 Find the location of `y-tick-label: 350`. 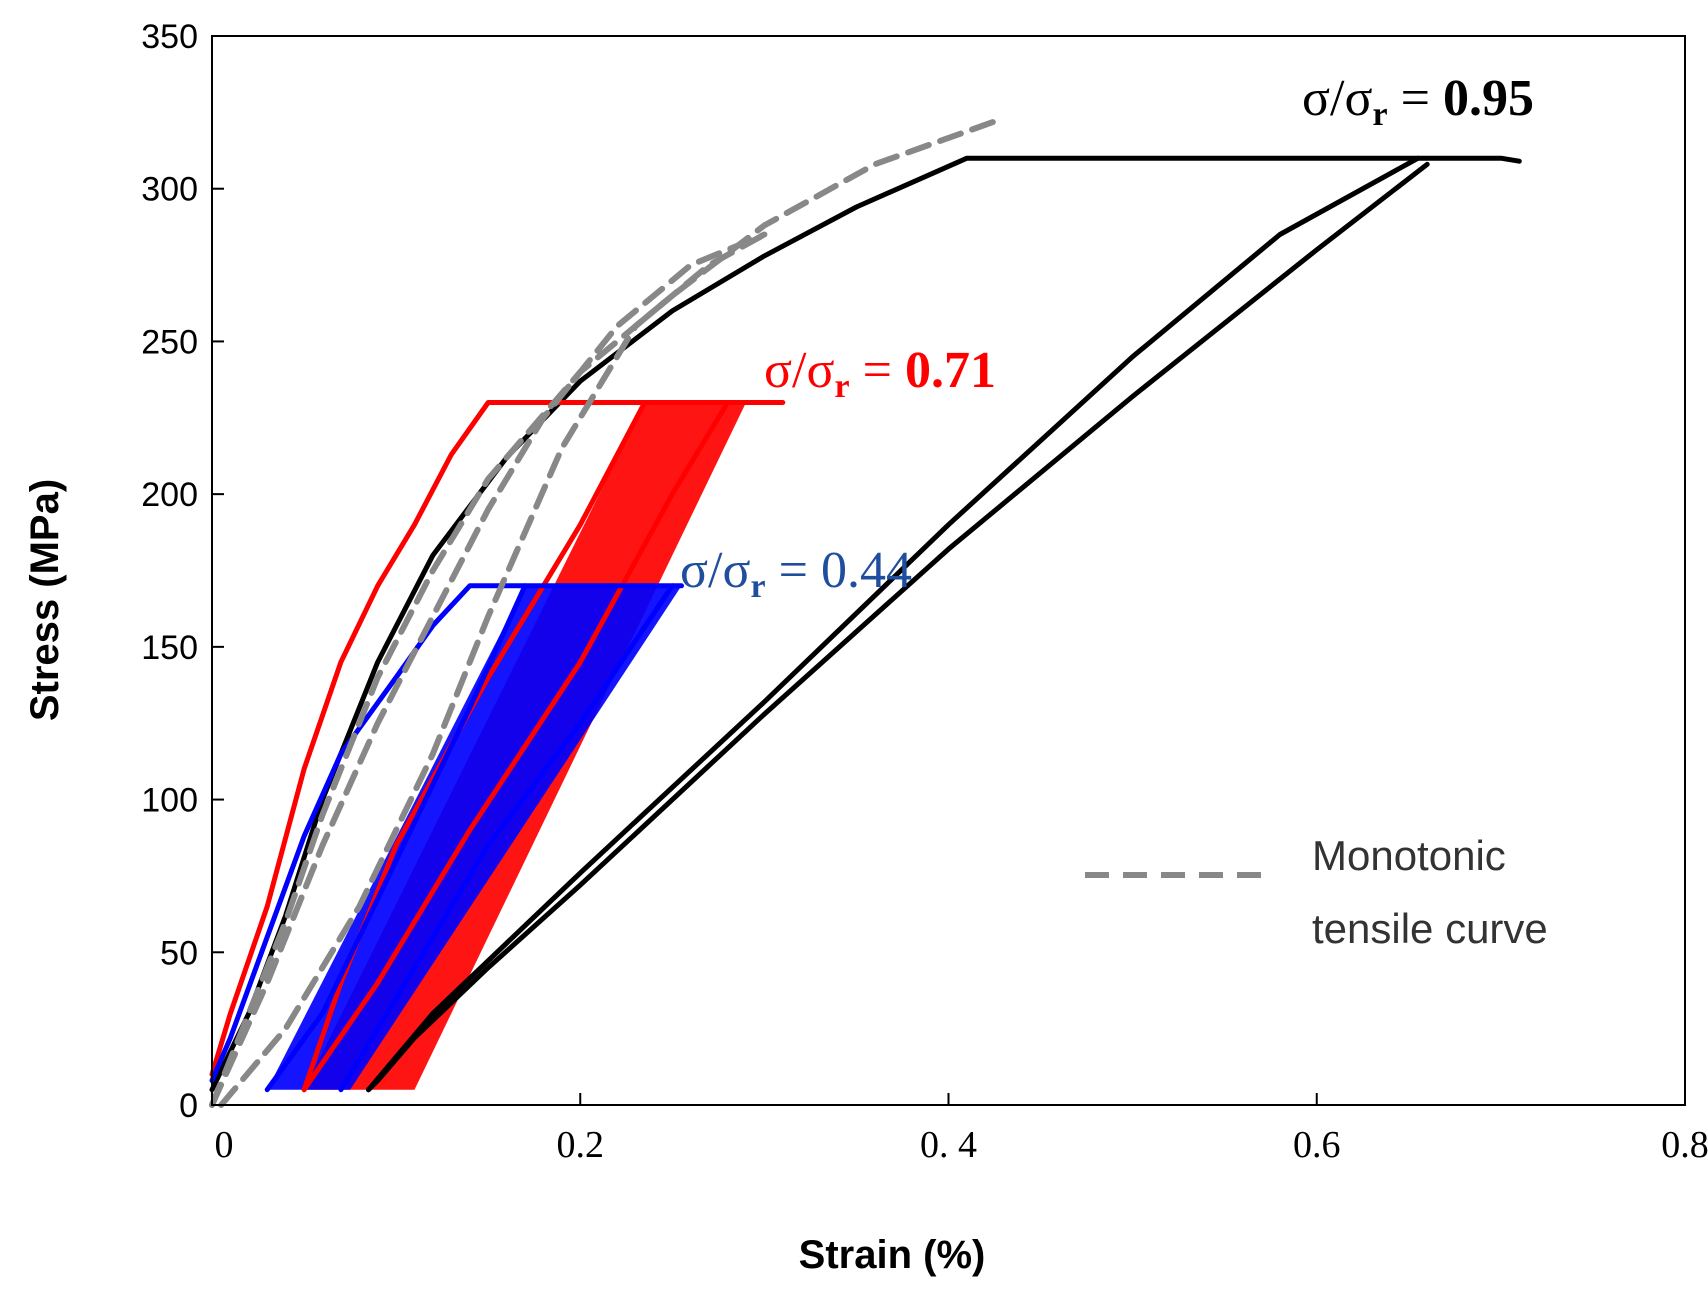

y-tick-label: 350 is located at coordinates (169, 37).